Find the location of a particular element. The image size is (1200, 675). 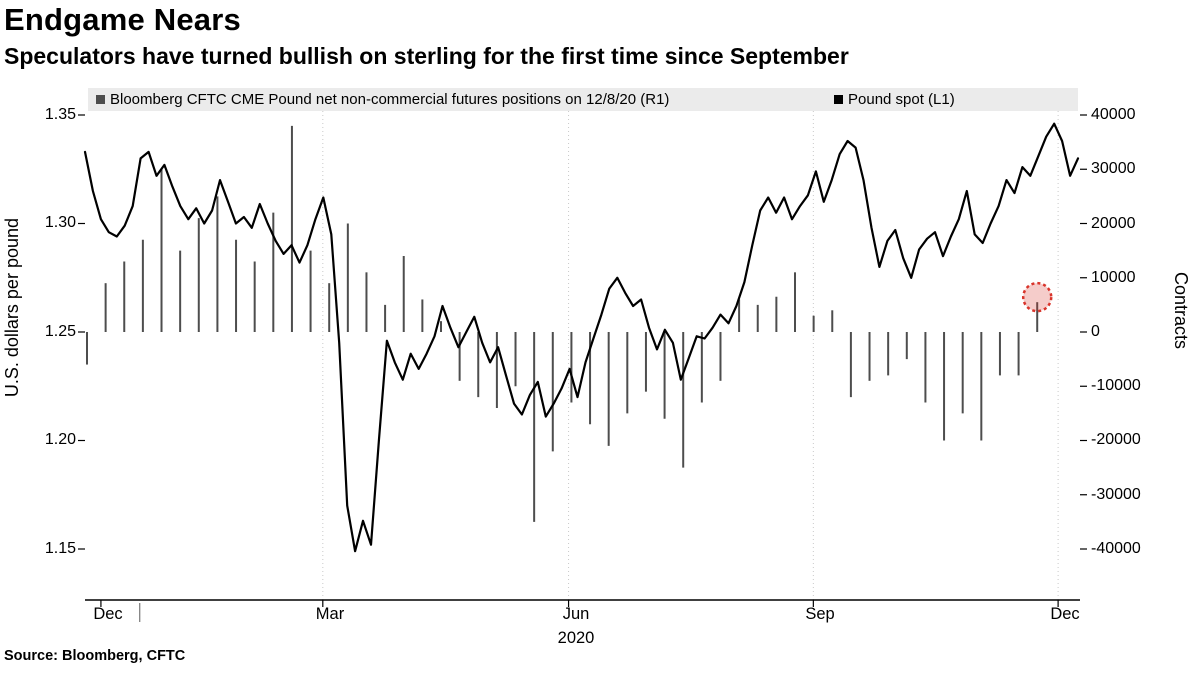

right-axis-title: Contracts is located at coordinates (1181, 311).